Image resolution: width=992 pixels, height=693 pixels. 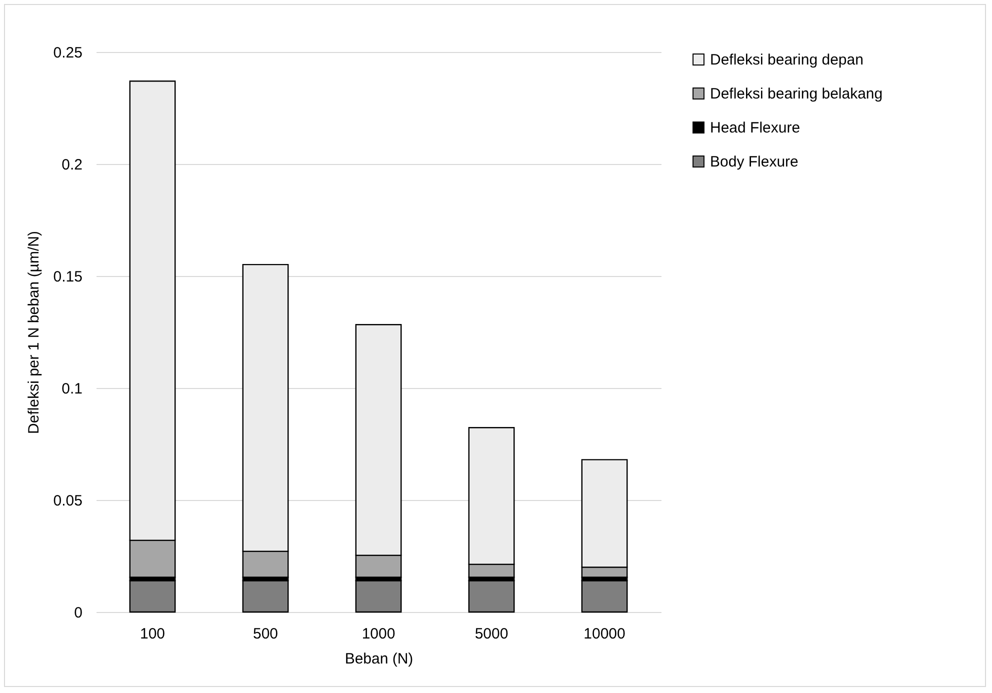 What do you see at coordinates (33, 332) in the screenshot?
I see `y-axis-title: Defleksi per 1 N beban (µm/N)` at bounding box center [33, 332].